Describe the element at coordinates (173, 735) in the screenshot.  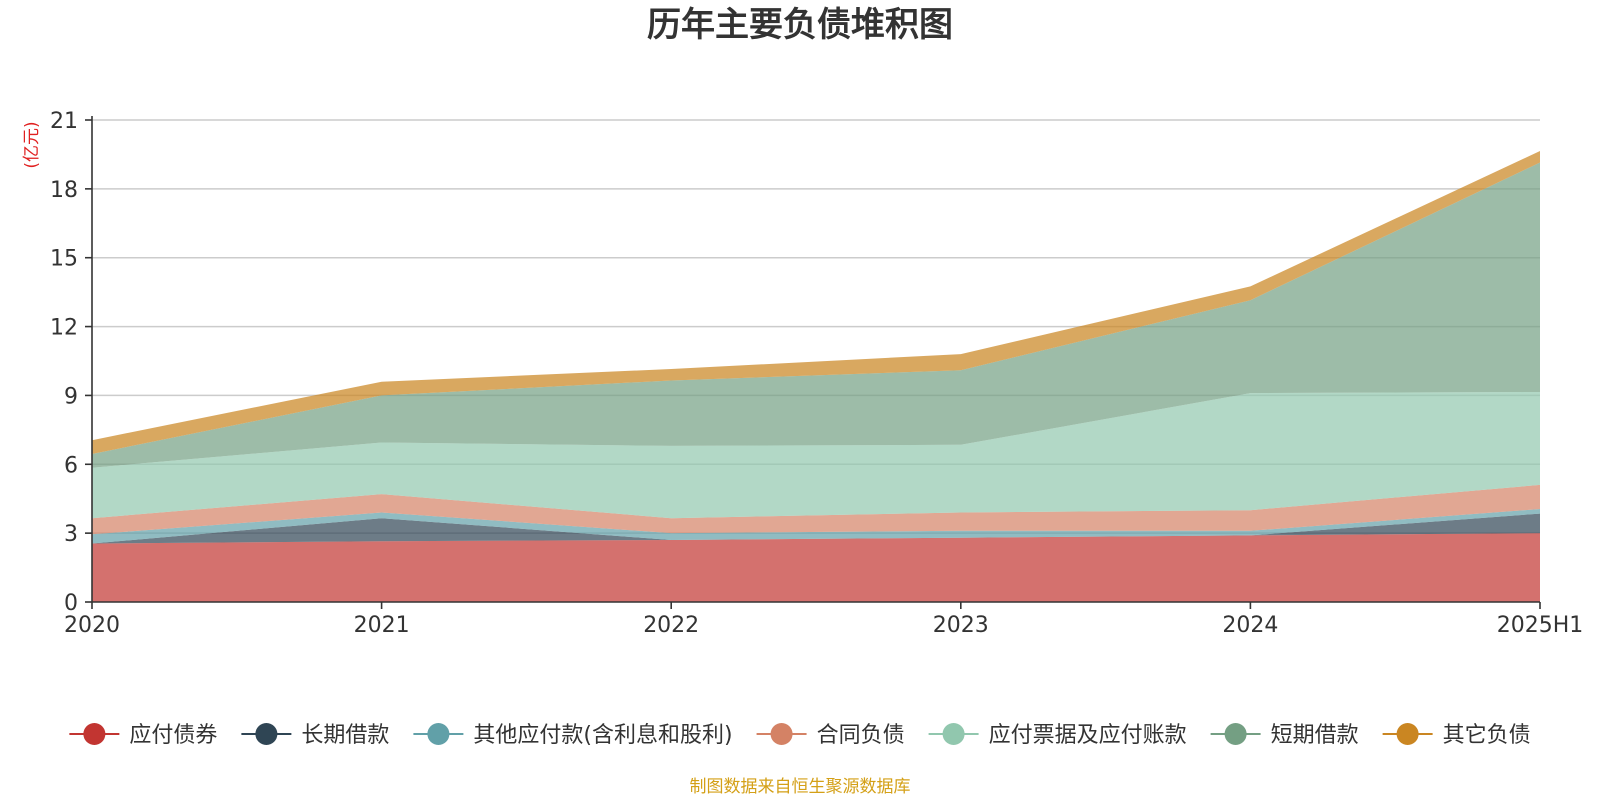
I see `legend-label: 应付债券` at that location.